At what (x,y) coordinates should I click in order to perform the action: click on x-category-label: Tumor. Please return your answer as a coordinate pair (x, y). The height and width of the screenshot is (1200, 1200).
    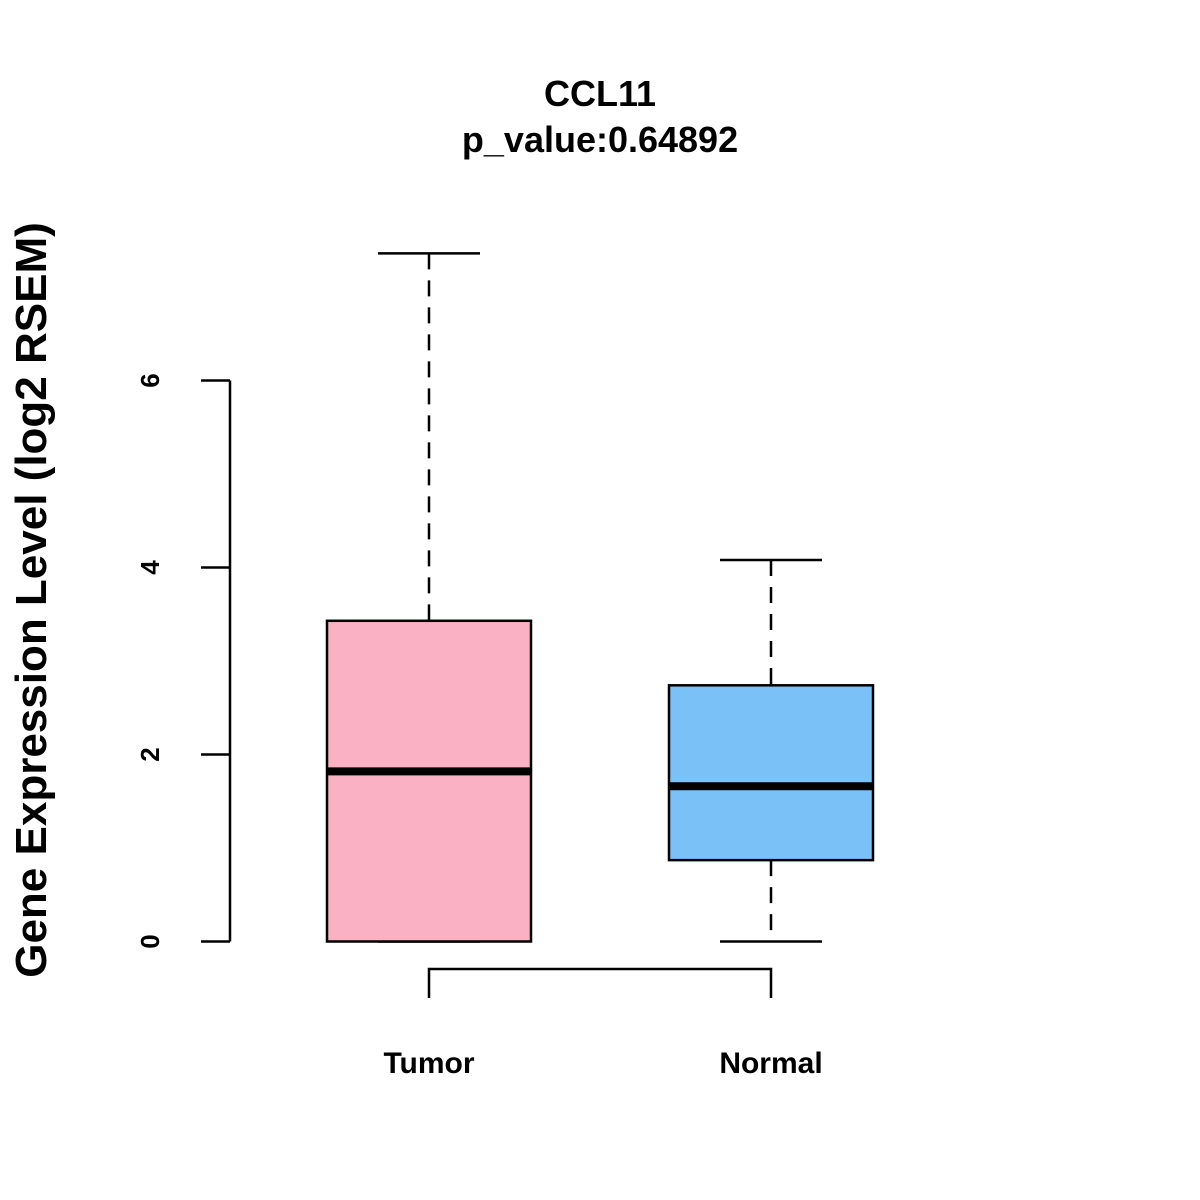
    Looking at the image, I should click on (428, 1063).